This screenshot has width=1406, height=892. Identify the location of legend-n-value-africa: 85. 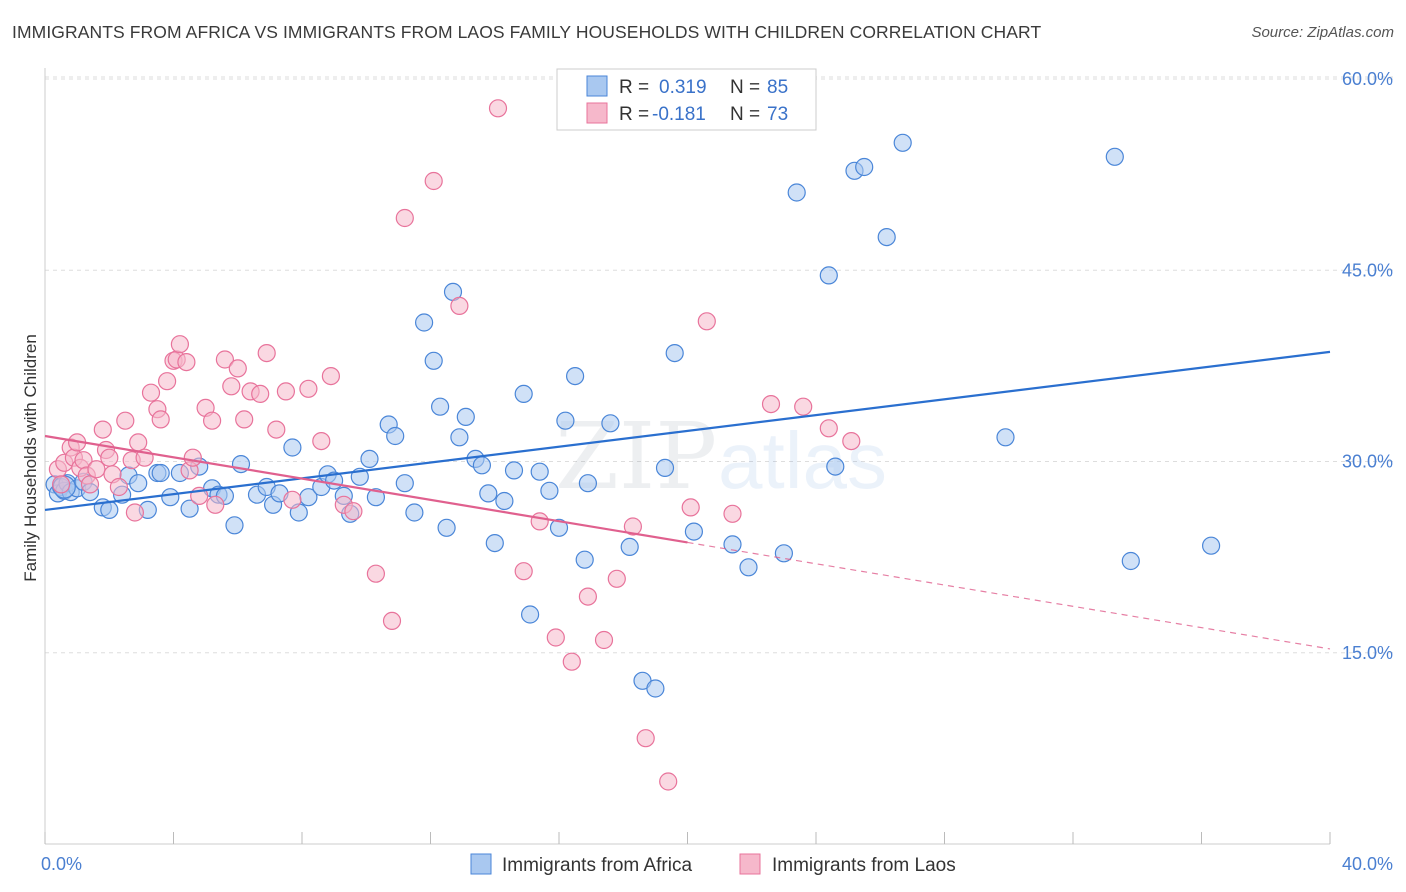
(777, 87).